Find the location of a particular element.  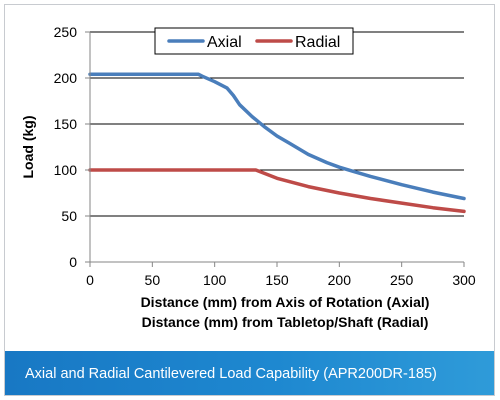

legend-label-axial: Axial is located at coordinates (224, 42).